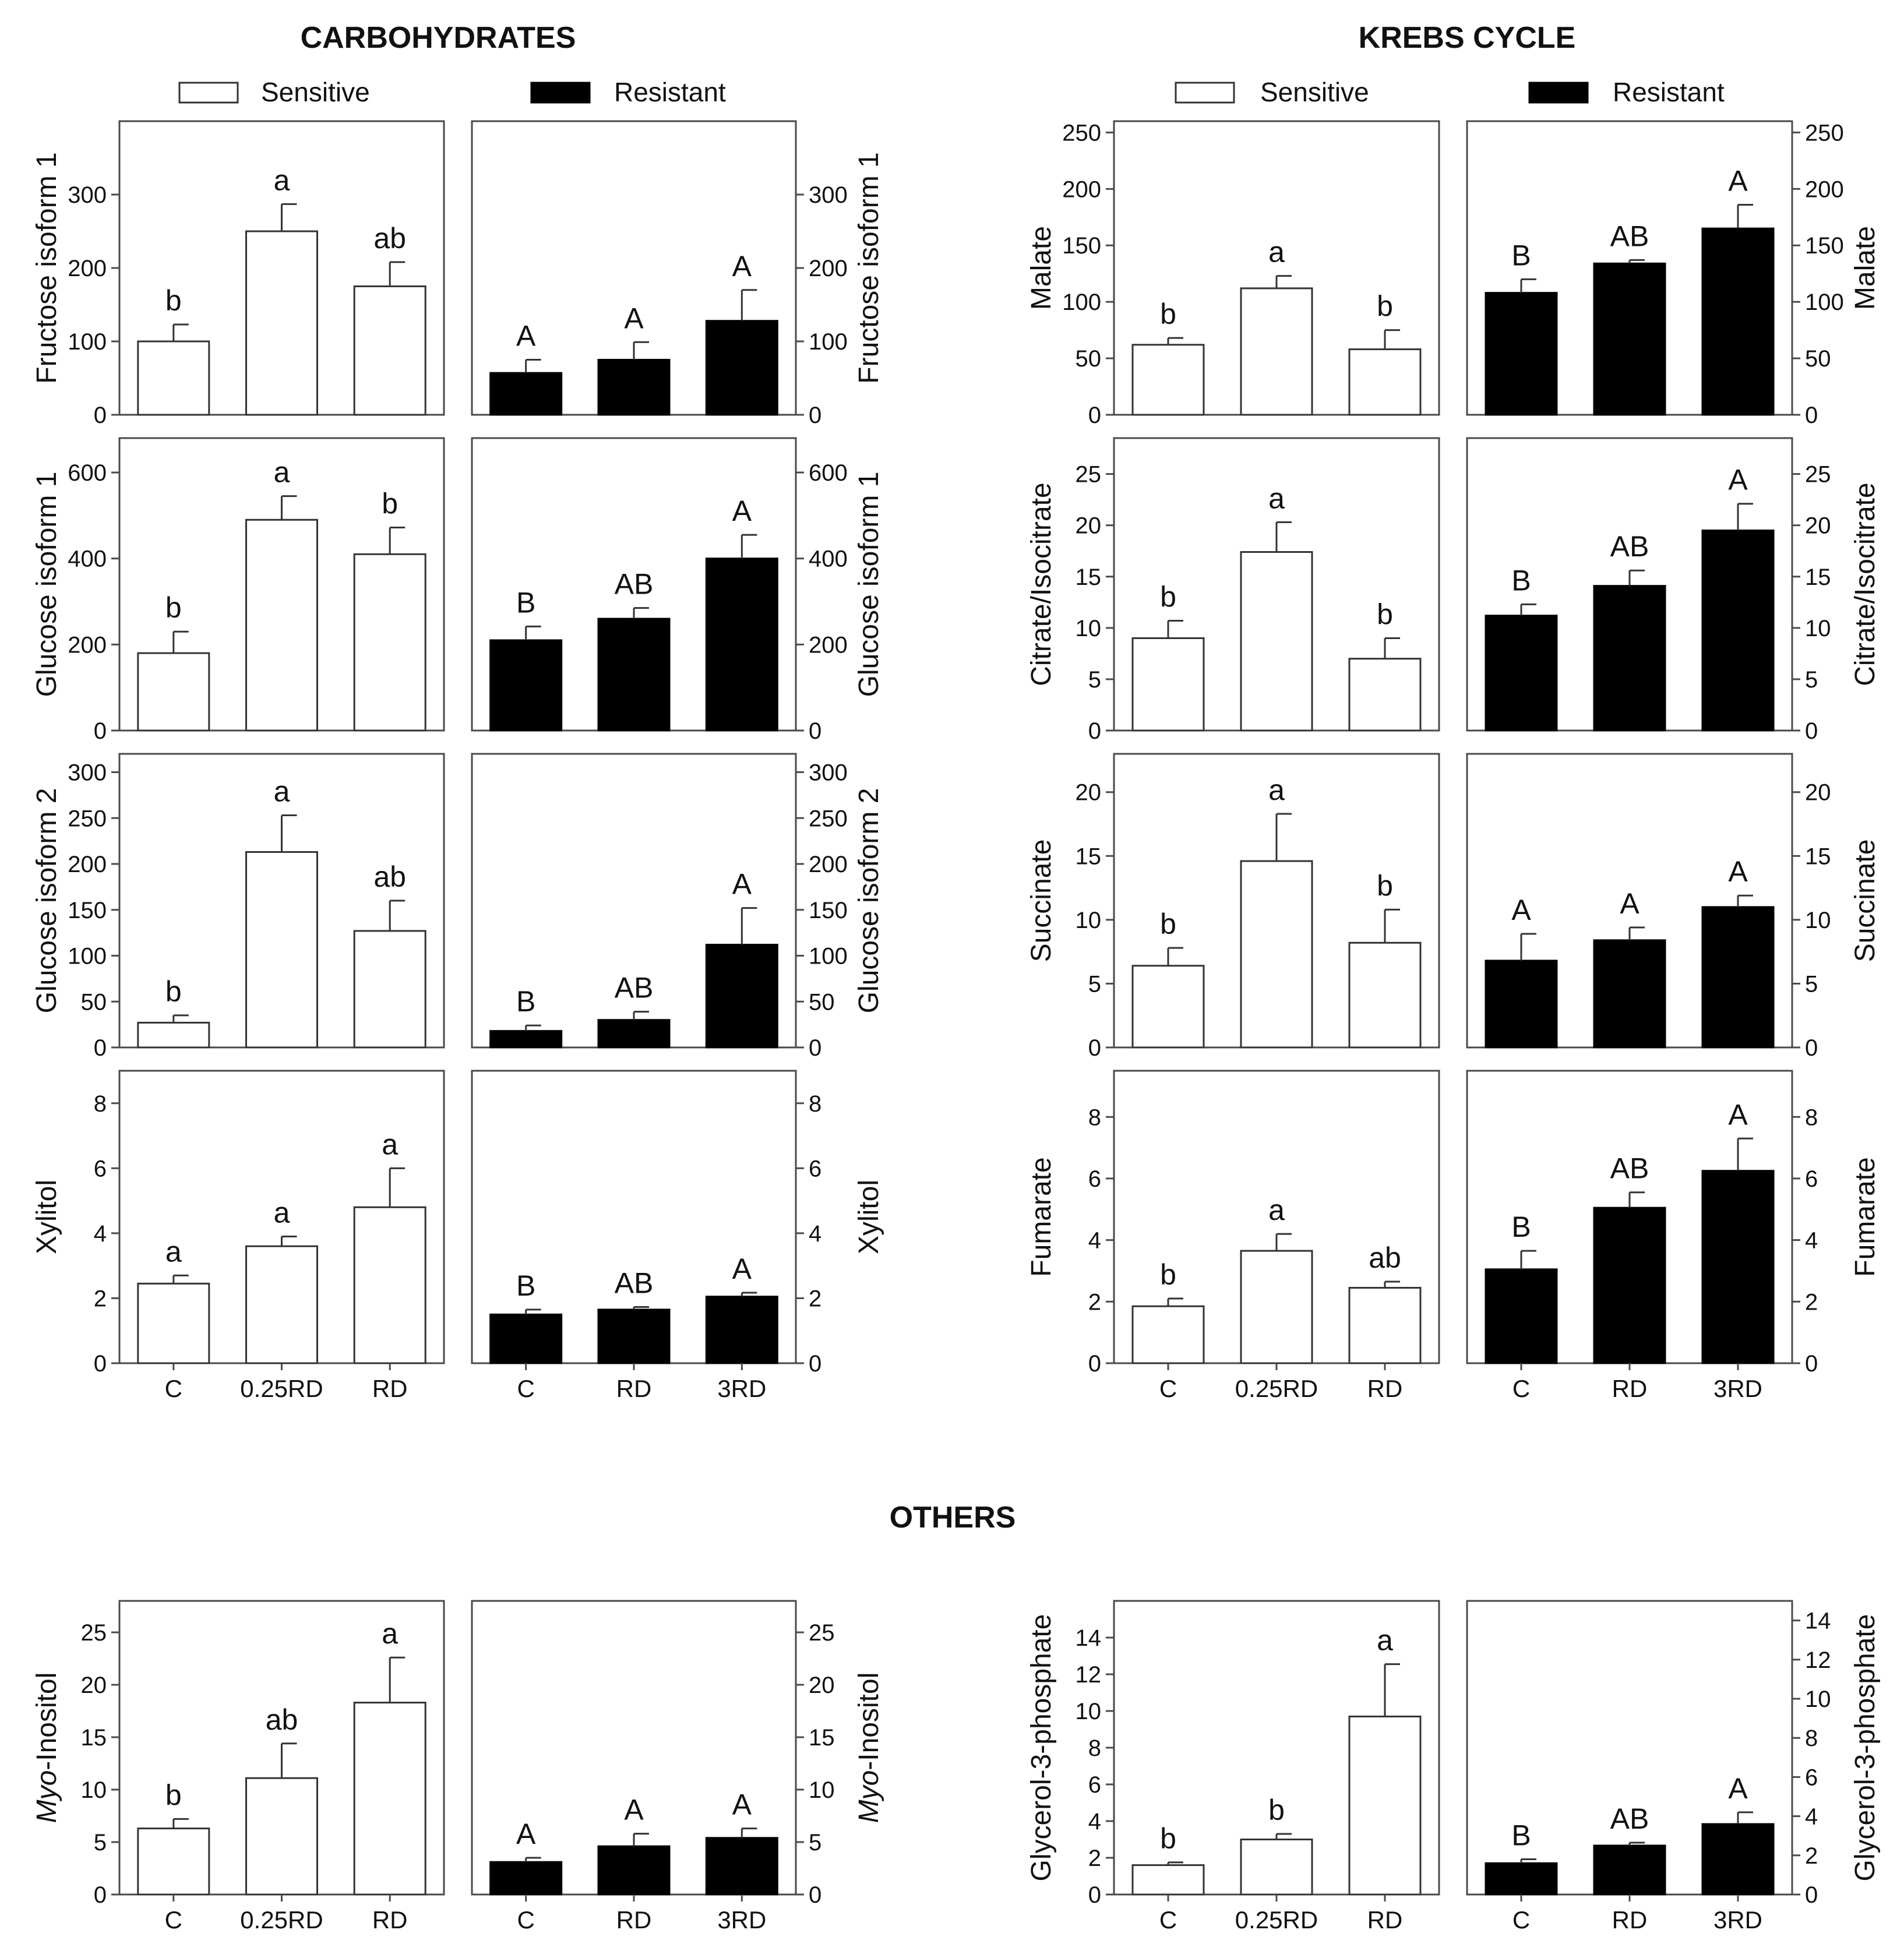  Describe the element at coordinates (238, 1767) in the screenshot. I see `panel-myo-inositol-sensitive: 0 5 10 15 20 25 b Cab 0.25RD a RD Myo-Inositol` at that location.